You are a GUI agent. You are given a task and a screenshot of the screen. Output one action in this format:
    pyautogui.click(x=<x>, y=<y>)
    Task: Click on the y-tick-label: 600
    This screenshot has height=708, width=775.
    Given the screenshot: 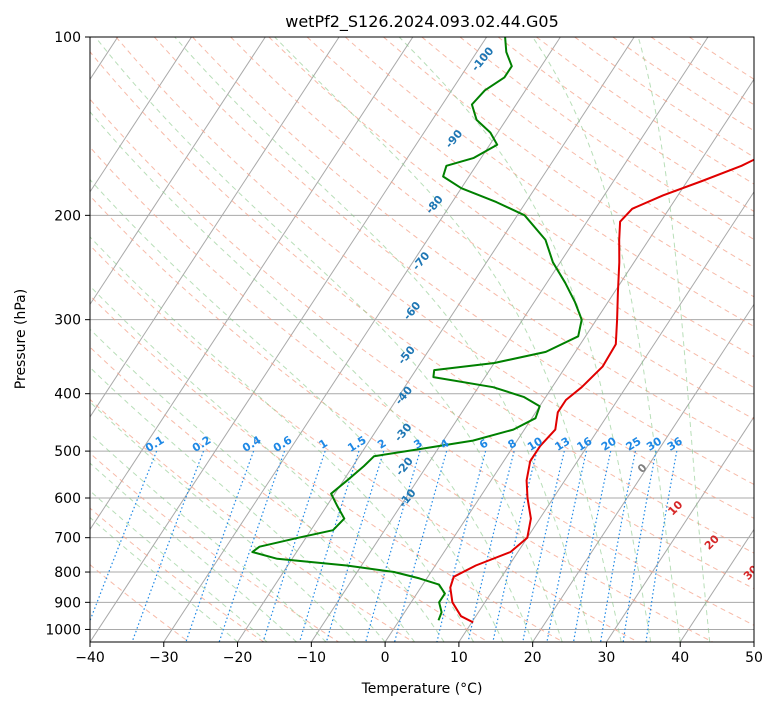 What is the action you would take?
    pyautogui.click(x=67, y=499)
    